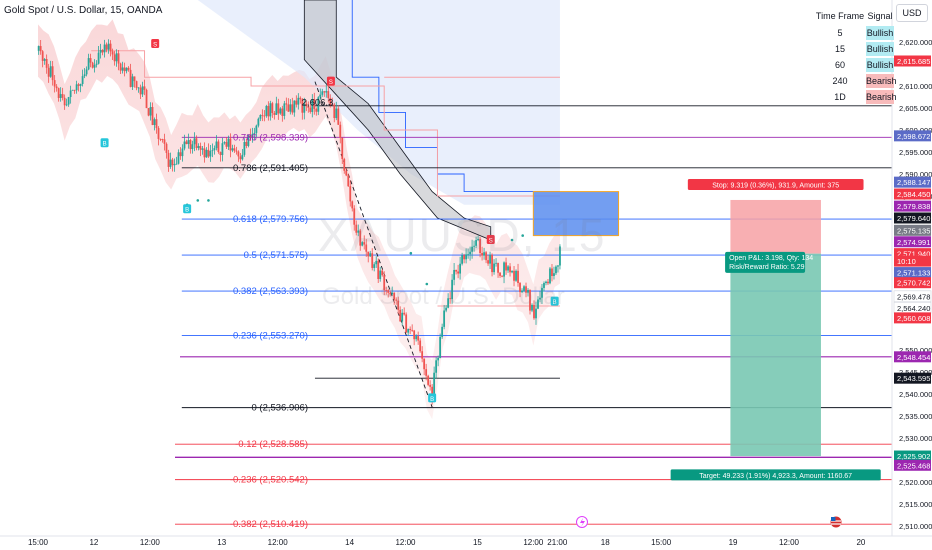  Describe the element at coordinates (915, 372) in the screenshot. I see `price-tick-label: 2,545.000` at that location.